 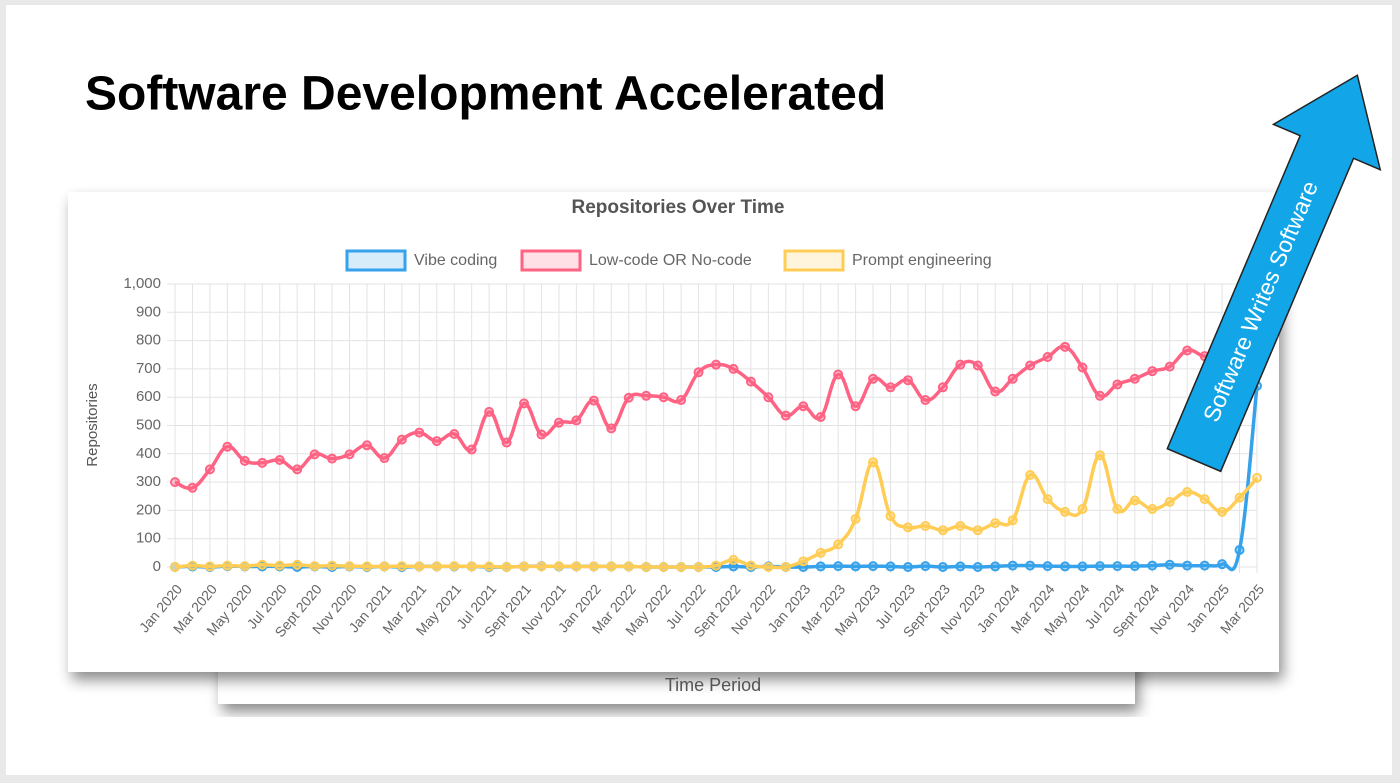 What do you see at coordinates (157, 566) in the screenshot?
I see `y-tick-label: 0` at bounding box center [157, 566].